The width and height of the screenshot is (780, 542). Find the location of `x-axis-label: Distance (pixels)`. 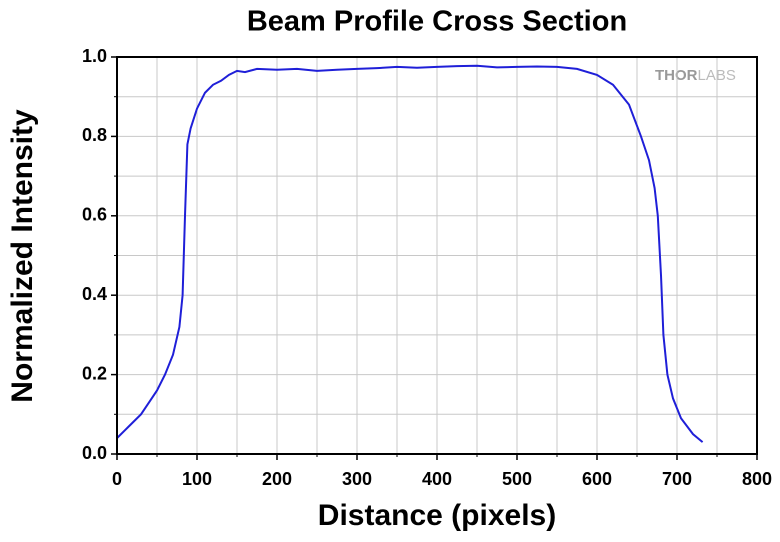

x-axis-label: Distance (pixels) is located at coordinates (437, 515).